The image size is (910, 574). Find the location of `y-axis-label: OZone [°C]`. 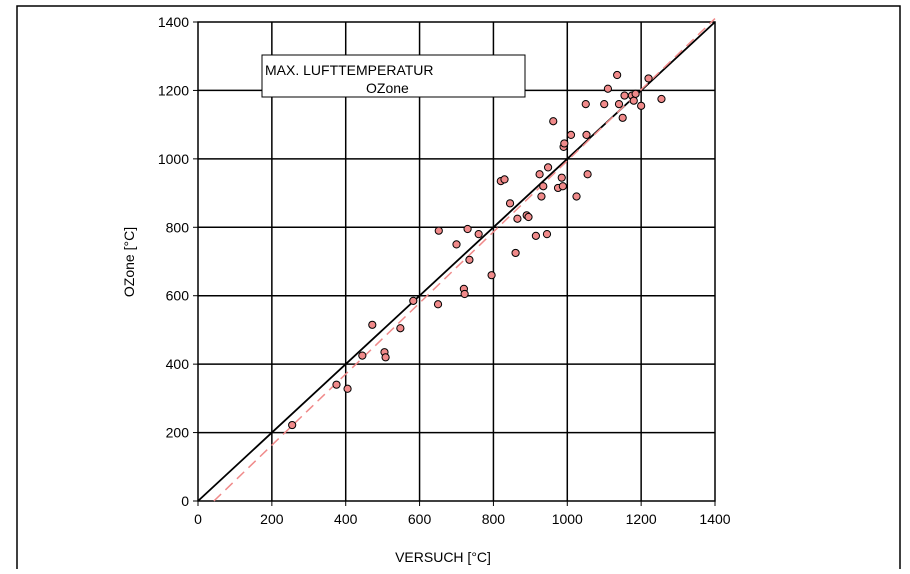

y-axis-label: OZone [°C] is located at coordinates (129, 262).